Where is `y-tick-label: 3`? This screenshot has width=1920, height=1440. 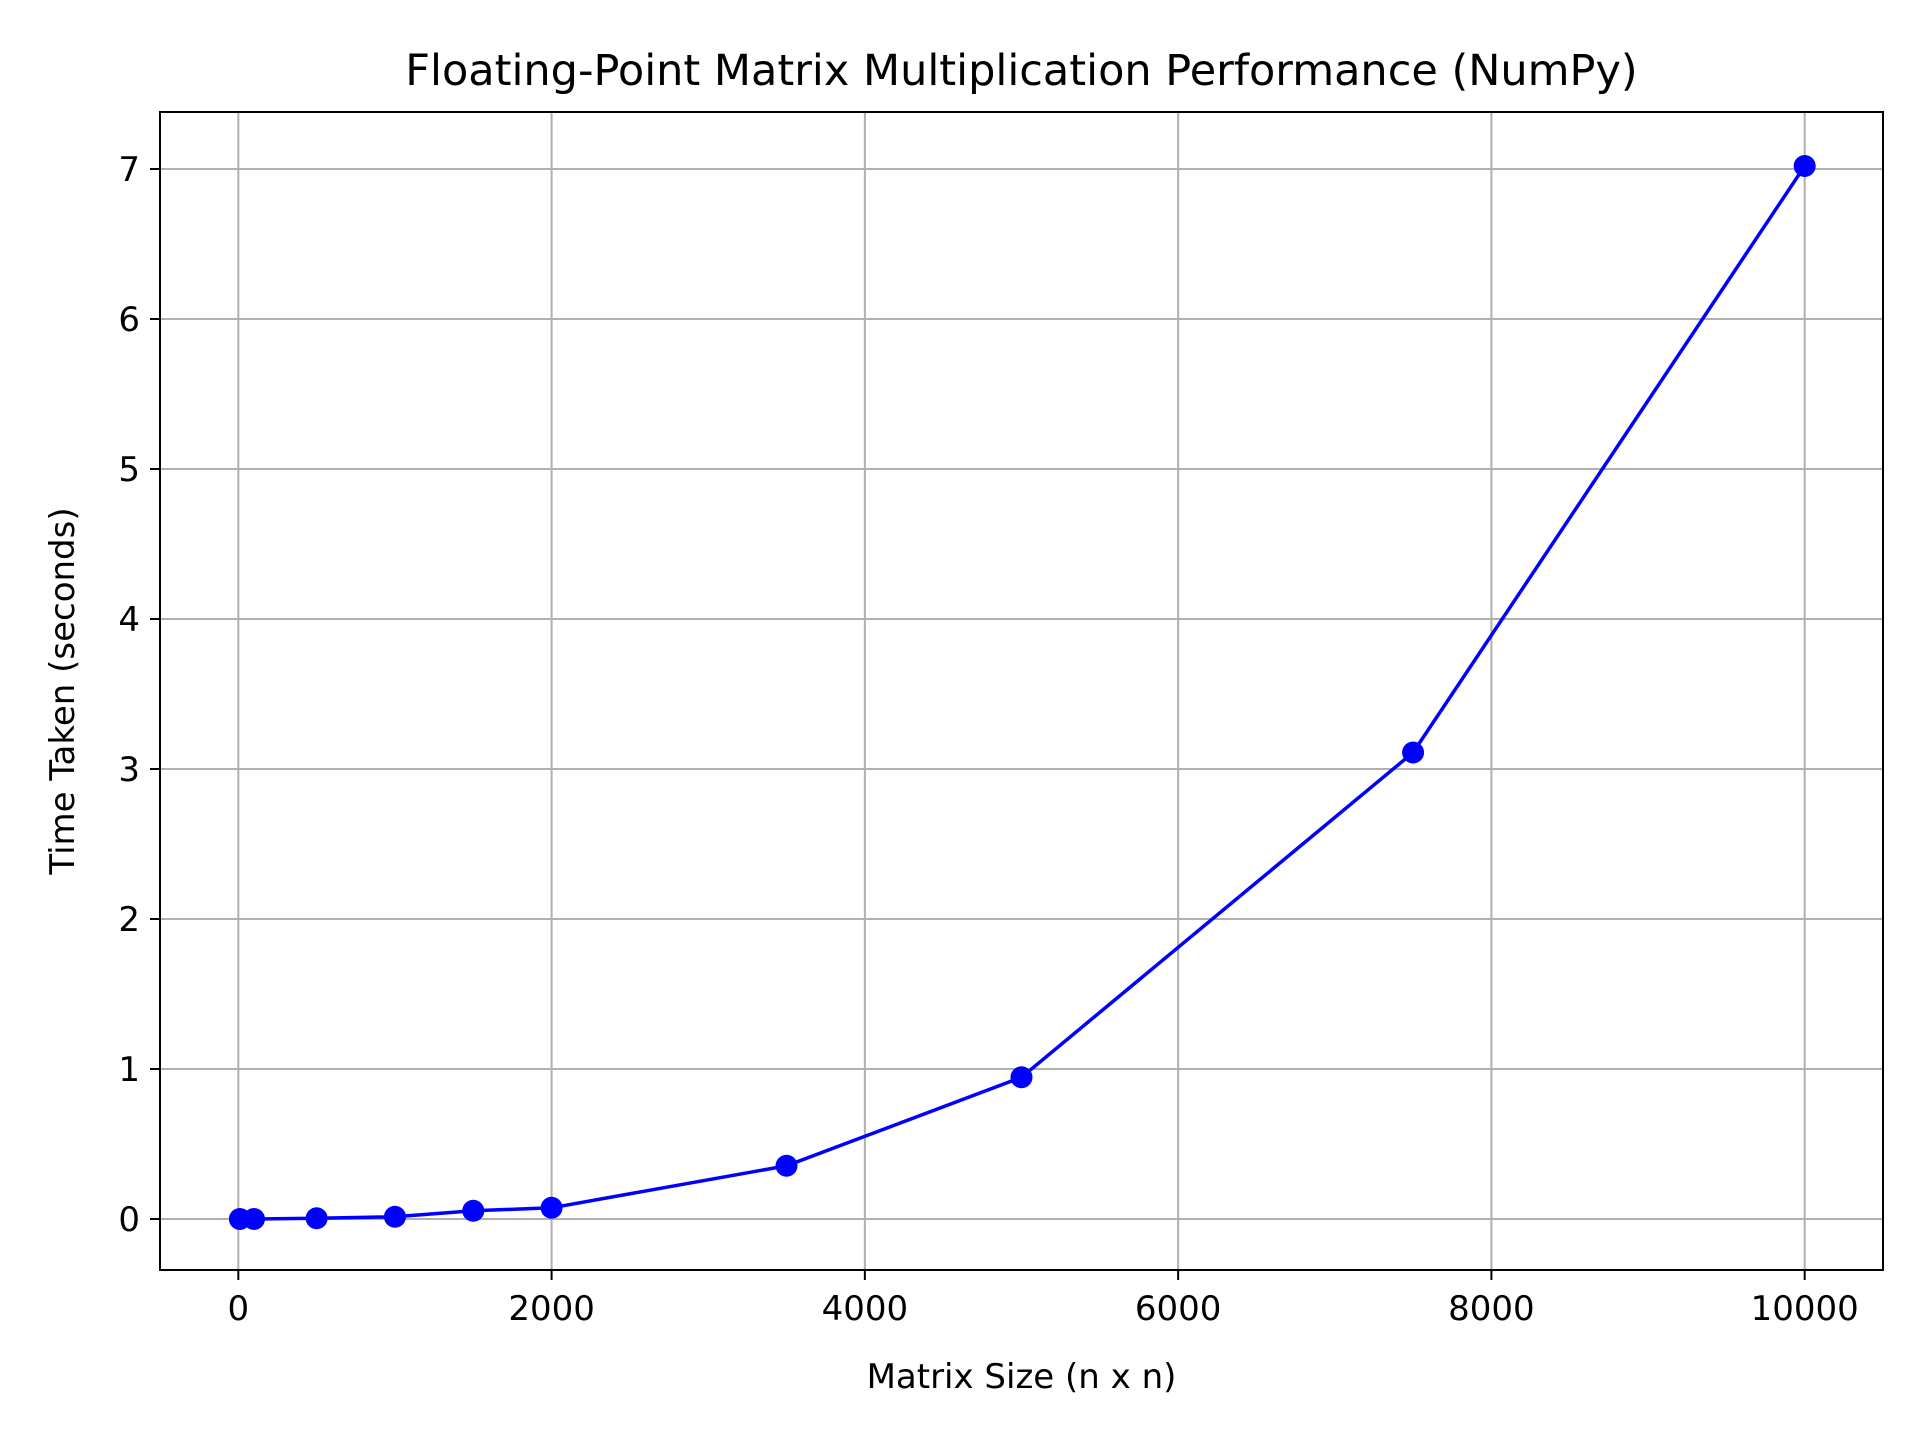 y-tick-label: 3 is located at coordinates (129, 770).